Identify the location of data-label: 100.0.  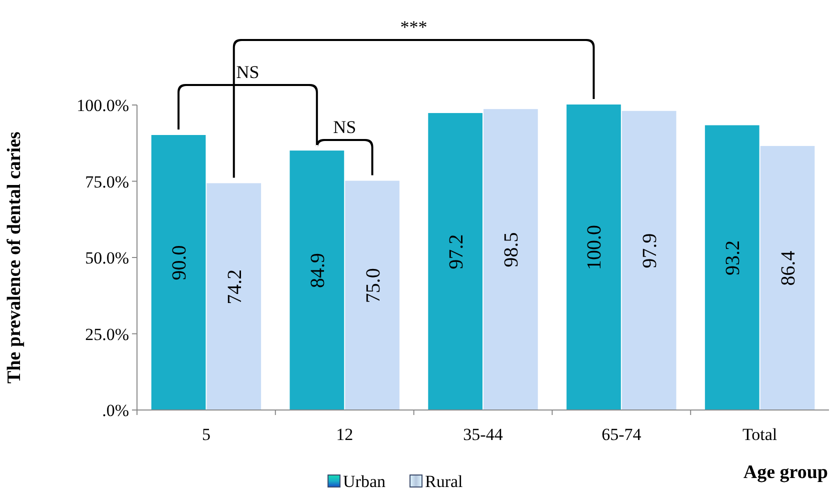
(595, 247).